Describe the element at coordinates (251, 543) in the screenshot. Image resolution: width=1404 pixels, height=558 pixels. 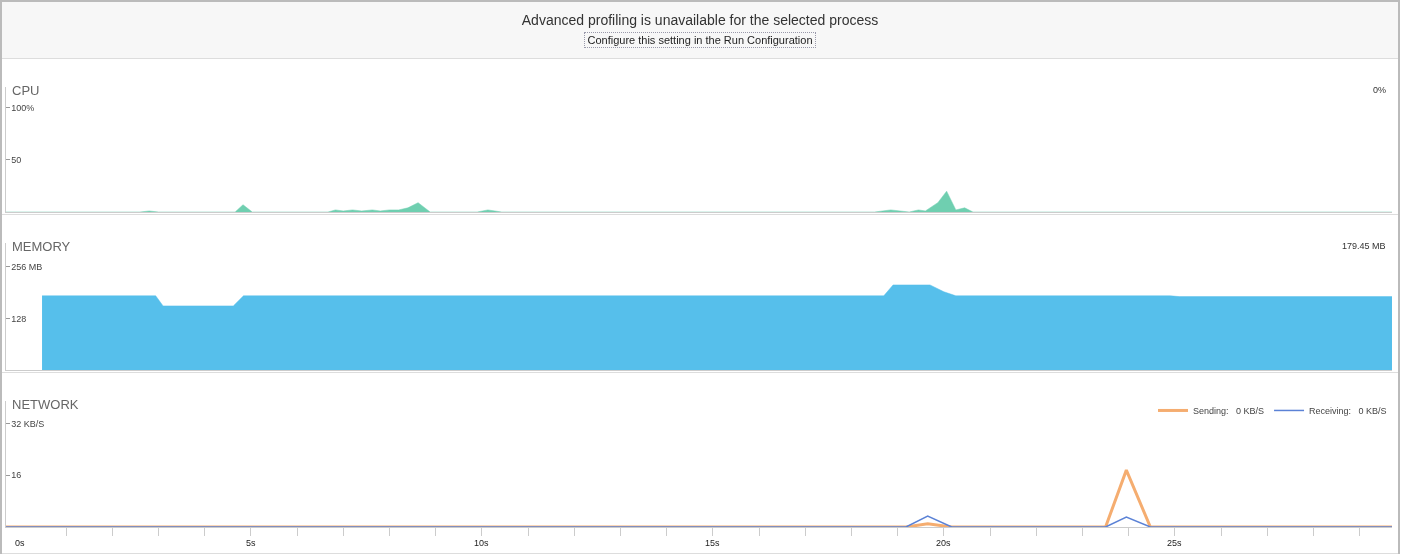
I see `x-tick-label: 5s` at that location.